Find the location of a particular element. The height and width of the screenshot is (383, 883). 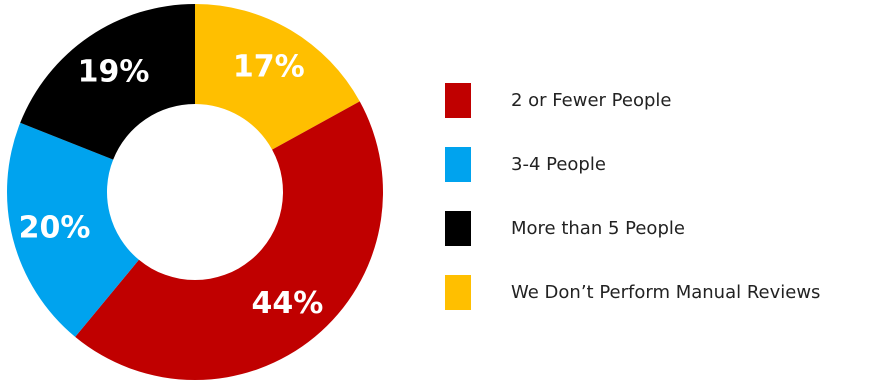

legend-item-2-or-fewer: 2 or Fewer People is located at coordinates (632, 100).